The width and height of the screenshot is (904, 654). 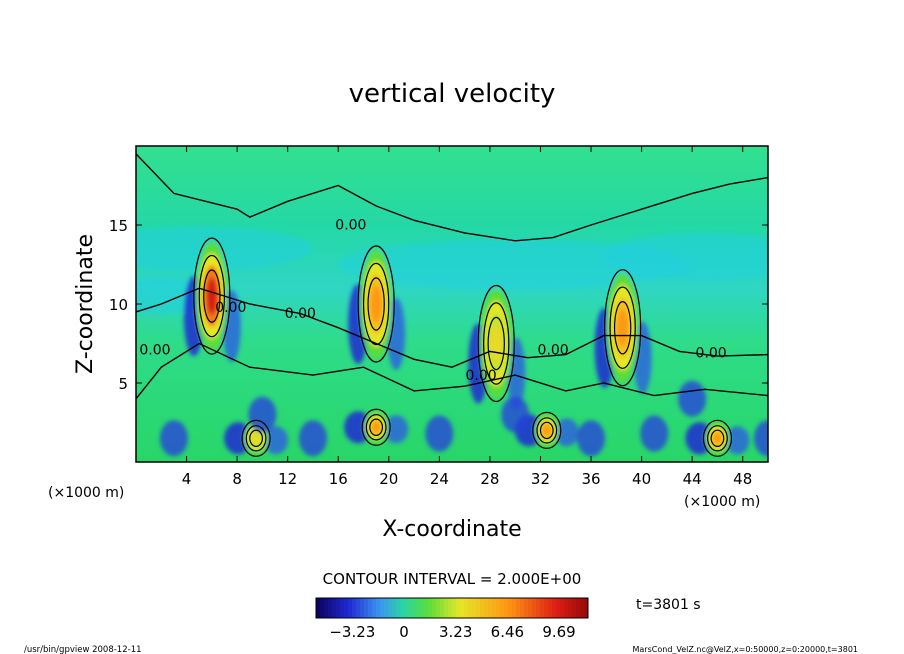 I want to click on colorbar-swatches, so click(x=452, y=608).